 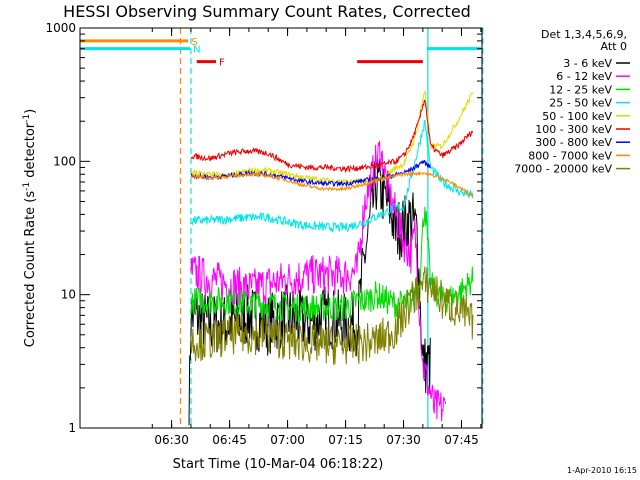 I want to click on state-band-label: F, so click(x=222, y=63).